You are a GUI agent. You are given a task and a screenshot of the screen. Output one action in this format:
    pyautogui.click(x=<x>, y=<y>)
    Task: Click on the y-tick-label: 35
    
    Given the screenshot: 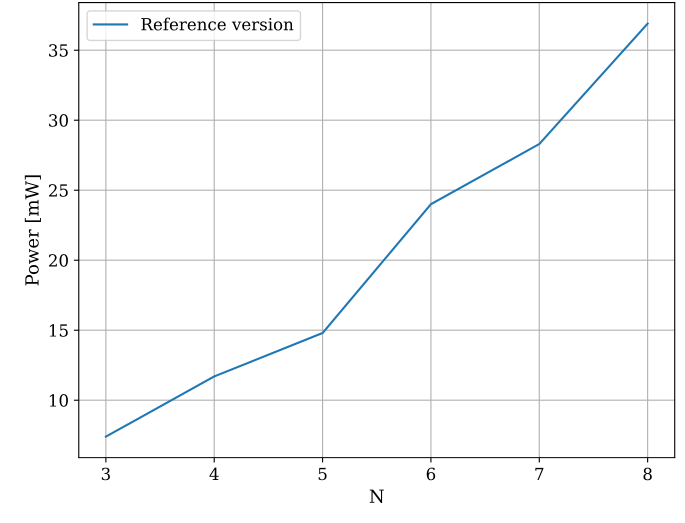 What is the action you would take?
    pyautogui.click(x=58, y=50)
    